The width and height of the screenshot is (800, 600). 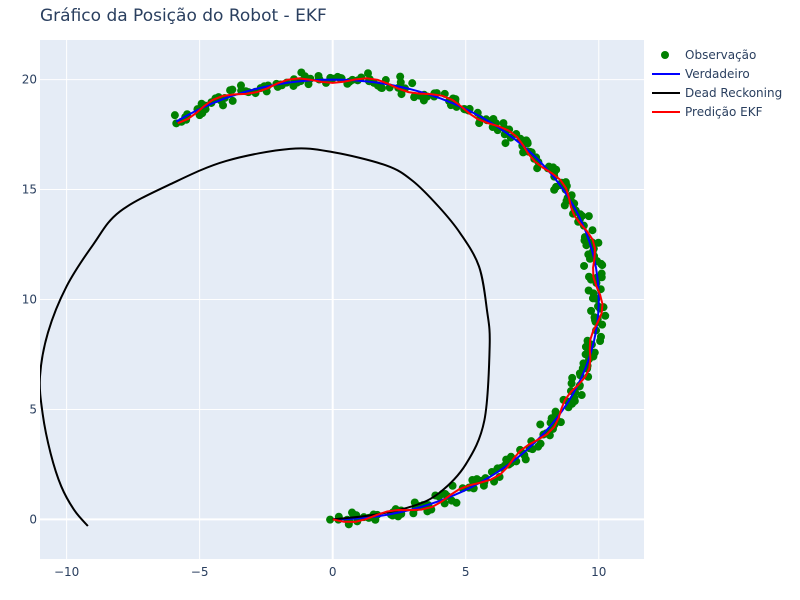 What do you see at coordinates (724, 112) in the screenshot?
I see `legend-label: Predição EKF` at bounding box center [724, 112].